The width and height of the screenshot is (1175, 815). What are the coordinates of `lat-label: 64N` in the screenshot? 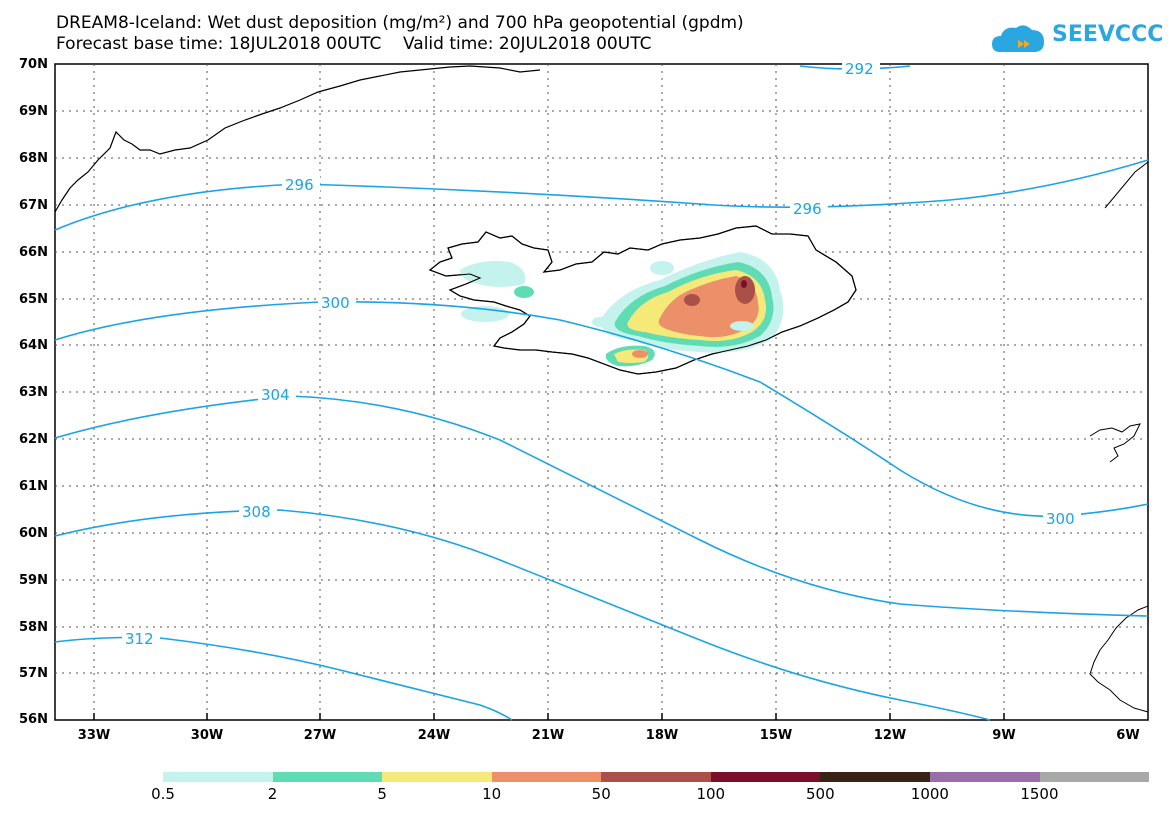 It's located at (33, 345).